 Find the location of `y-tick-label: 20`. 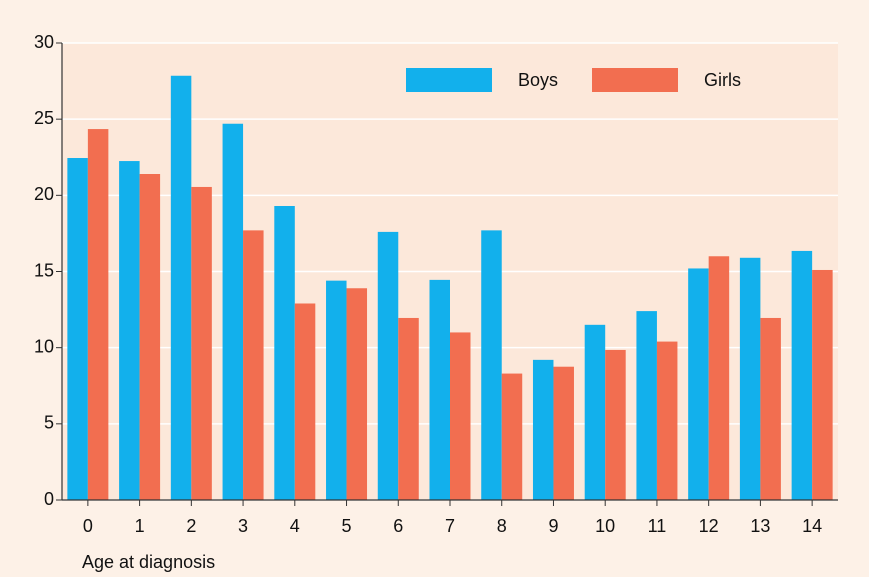

y-tick-label: 20 is located at coordinates (44, 194).